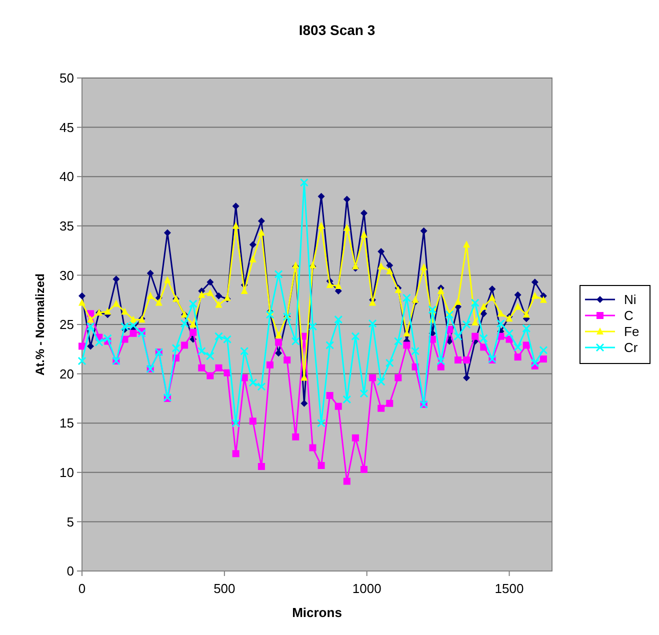 This screenshot has height=635, width=659. Describe the element at coordinates (67, 324) in the screenshot. I see `y-tick-label: 25` at that location.